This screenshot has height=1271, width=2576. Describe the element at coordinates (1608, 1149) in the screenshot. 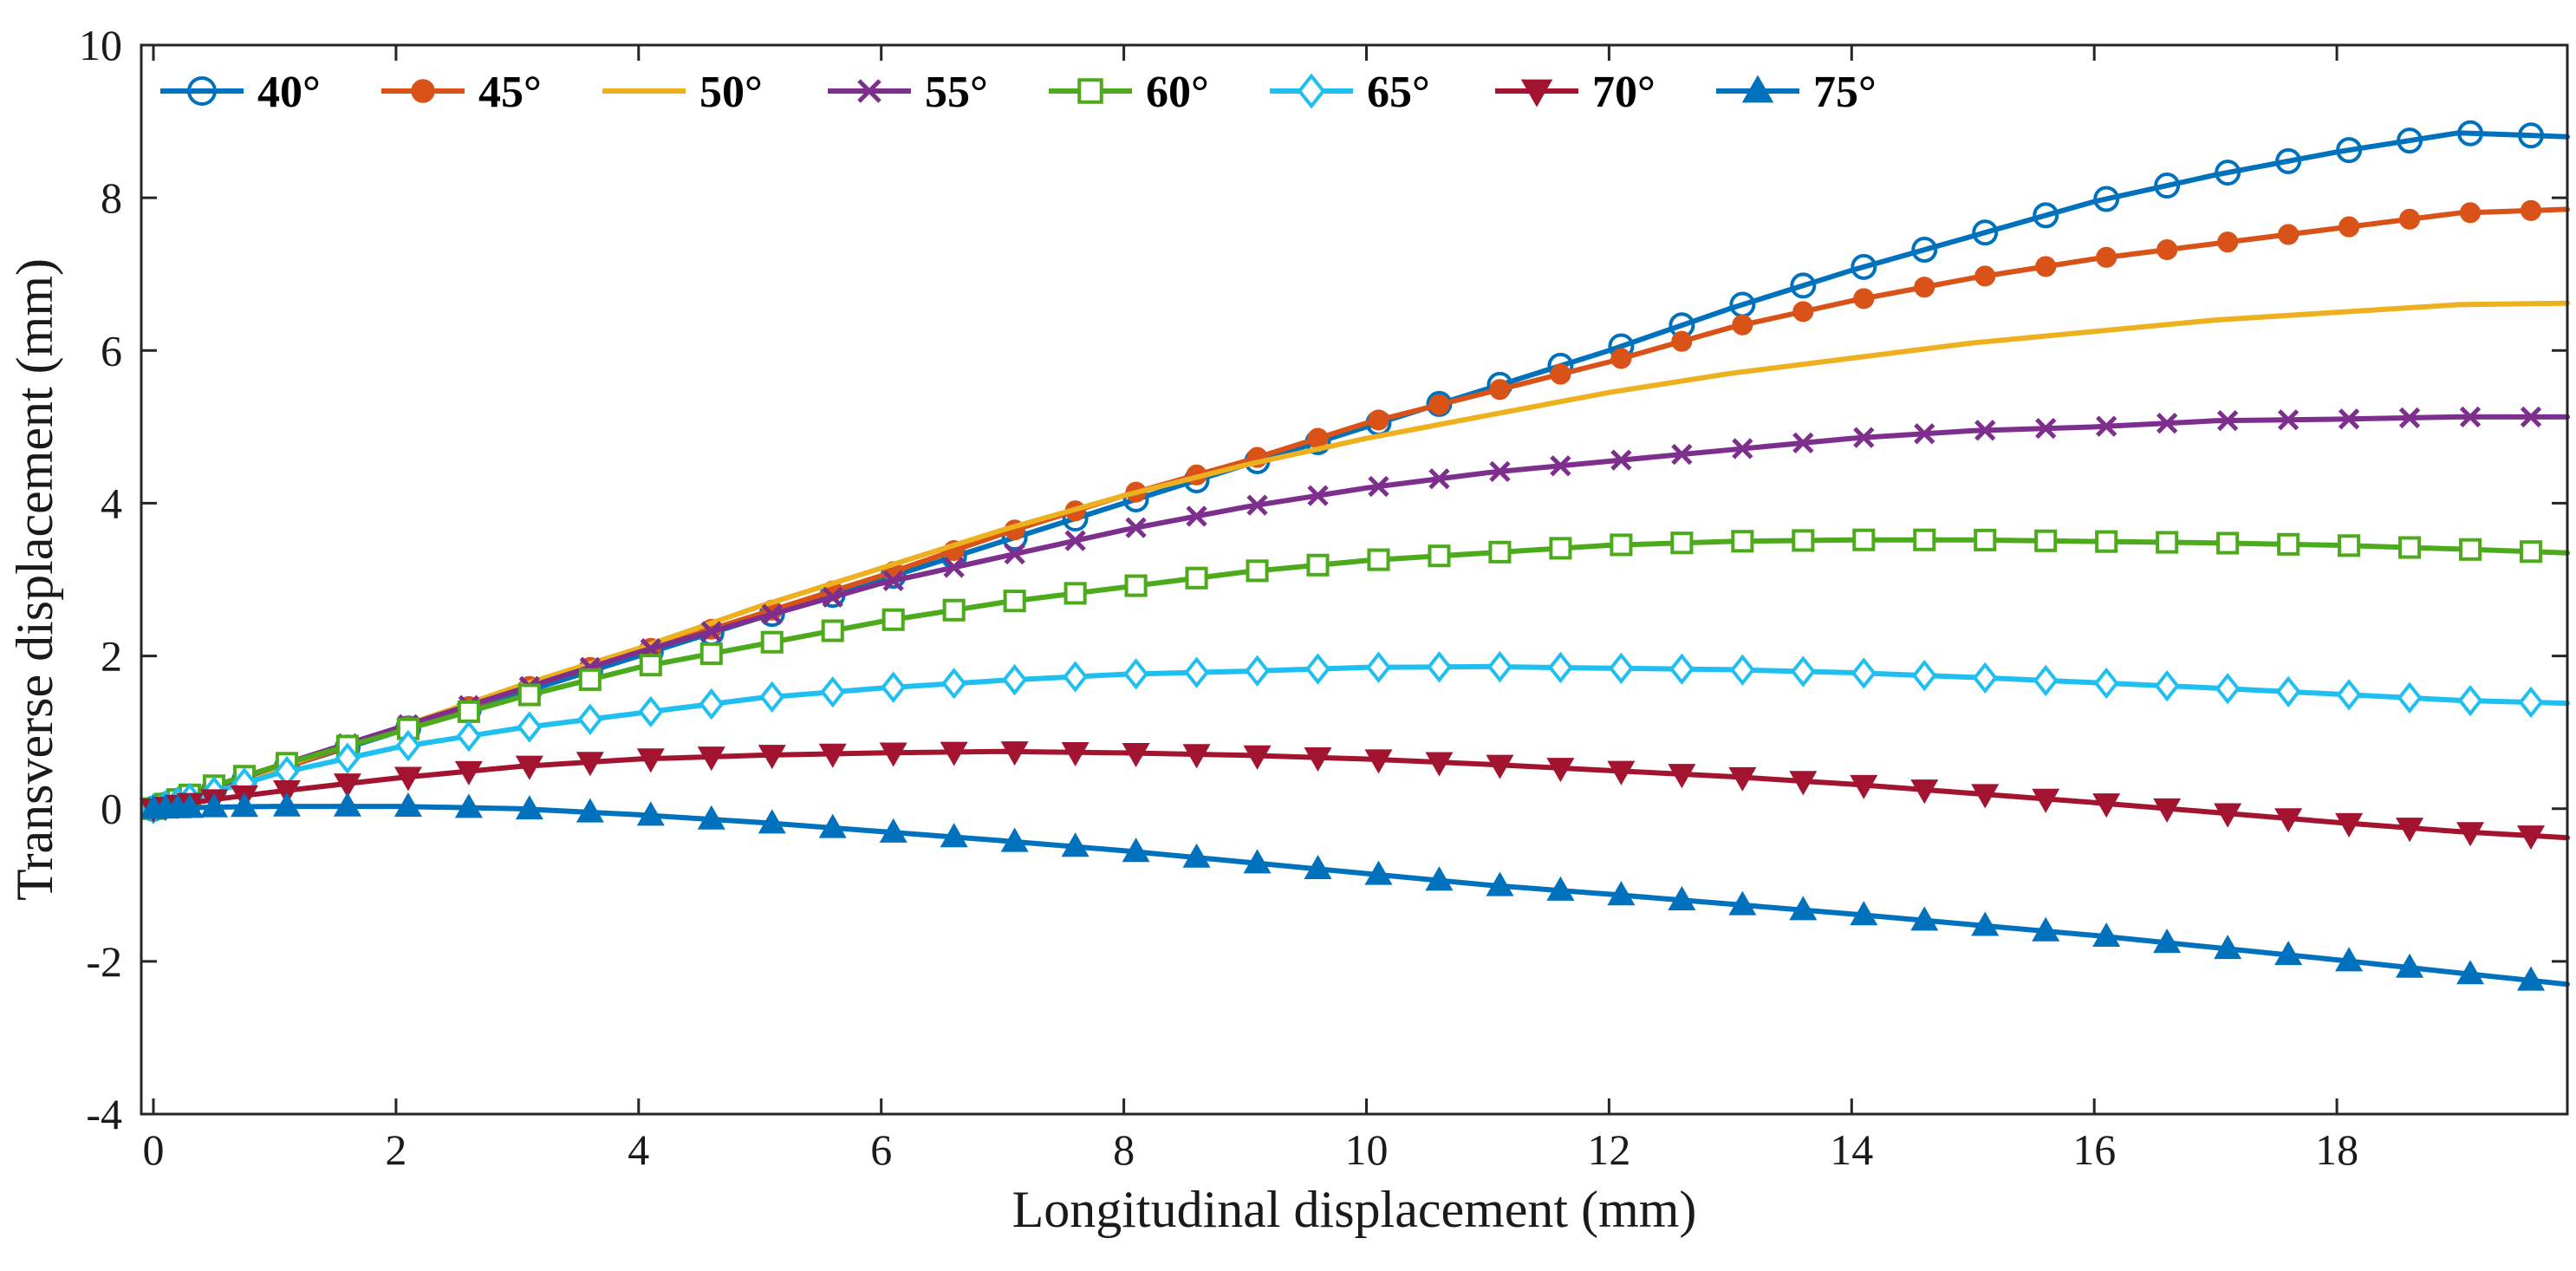

I see `x-tick-label: 12` at that location.